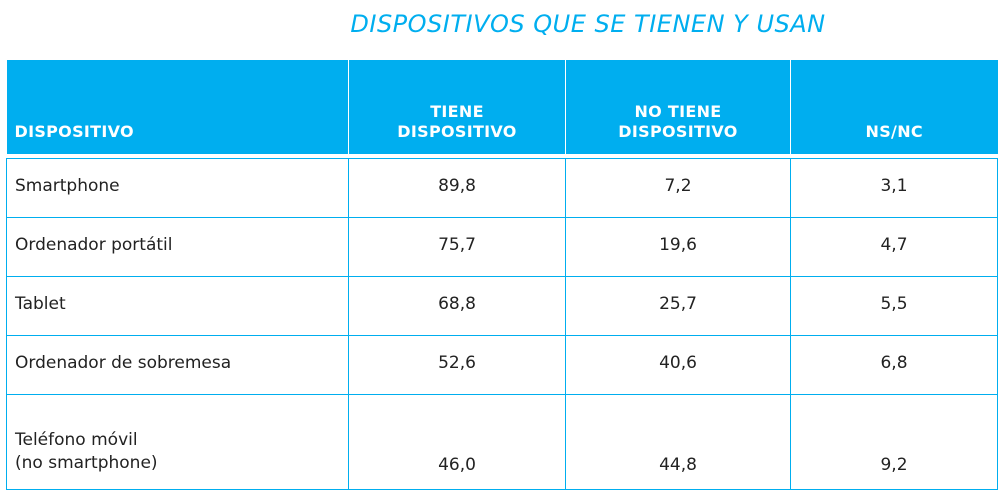 This screenshot has height=490, width=1006. I want to click on device-cell: Ordenador portátil, so click(177, 247).